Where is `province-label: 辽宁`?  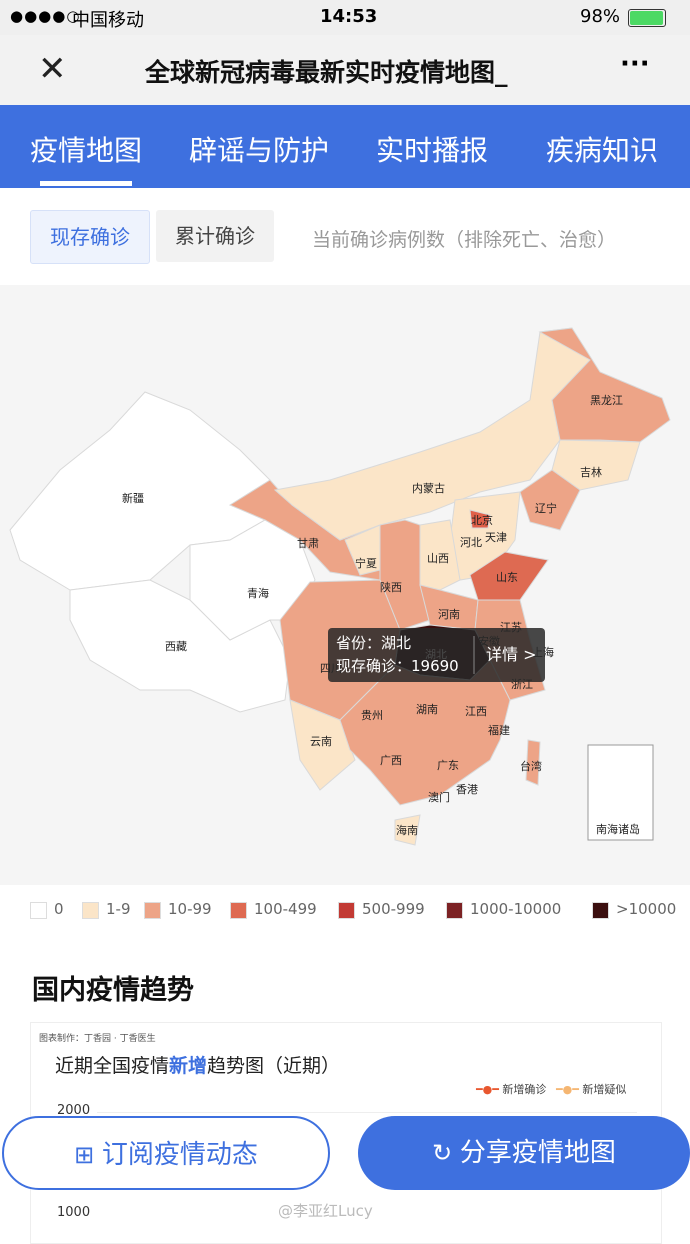
province-label: 辽宁 is located at coordinates (546, 508).